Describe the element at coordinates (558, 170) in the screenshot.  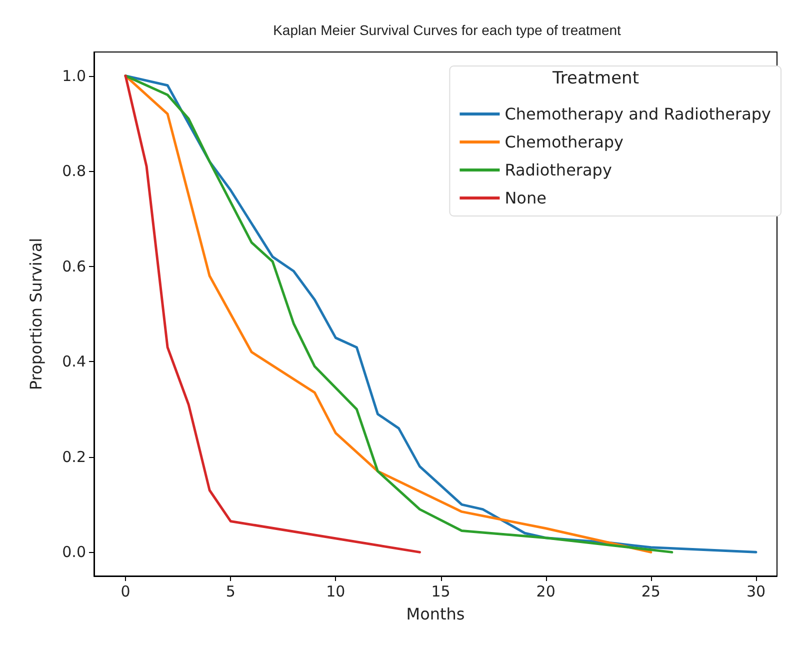
I see `legend-label: Radiotherapy` at that location.